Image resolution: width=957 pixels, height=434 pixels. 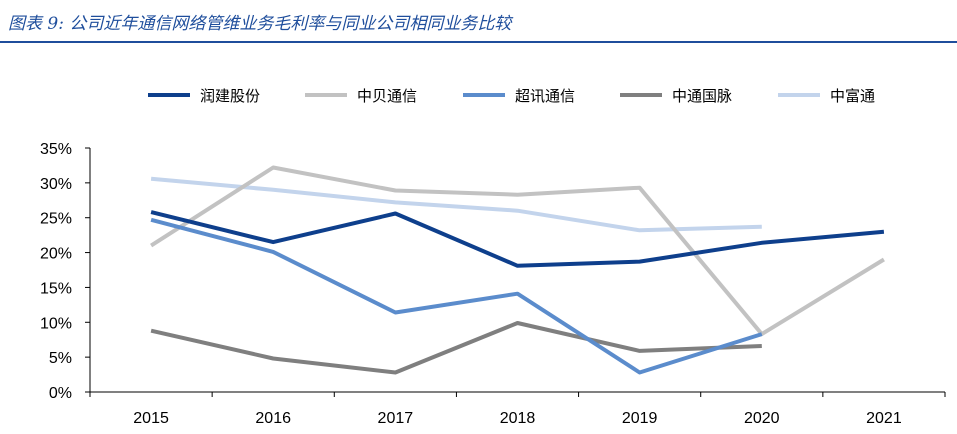 I want to click on x-tick-label: 2016, so click(x=273, y=418).